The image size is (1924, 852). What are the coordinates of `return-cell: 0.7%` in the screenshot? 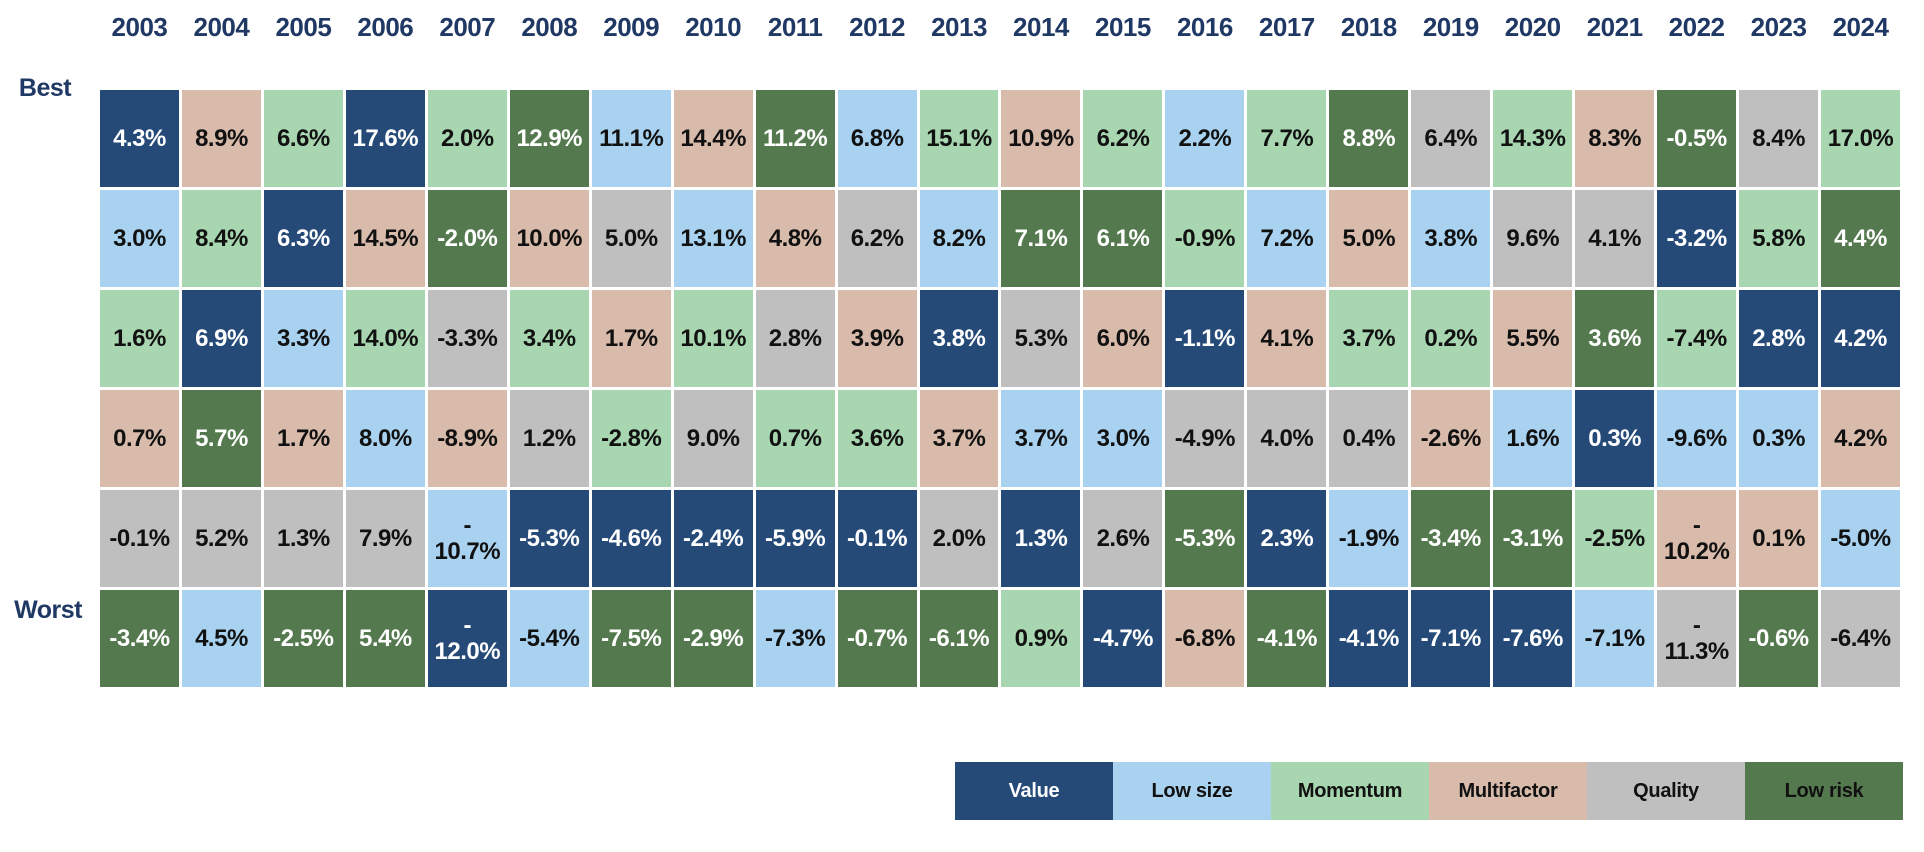 It's located at (139, 438).